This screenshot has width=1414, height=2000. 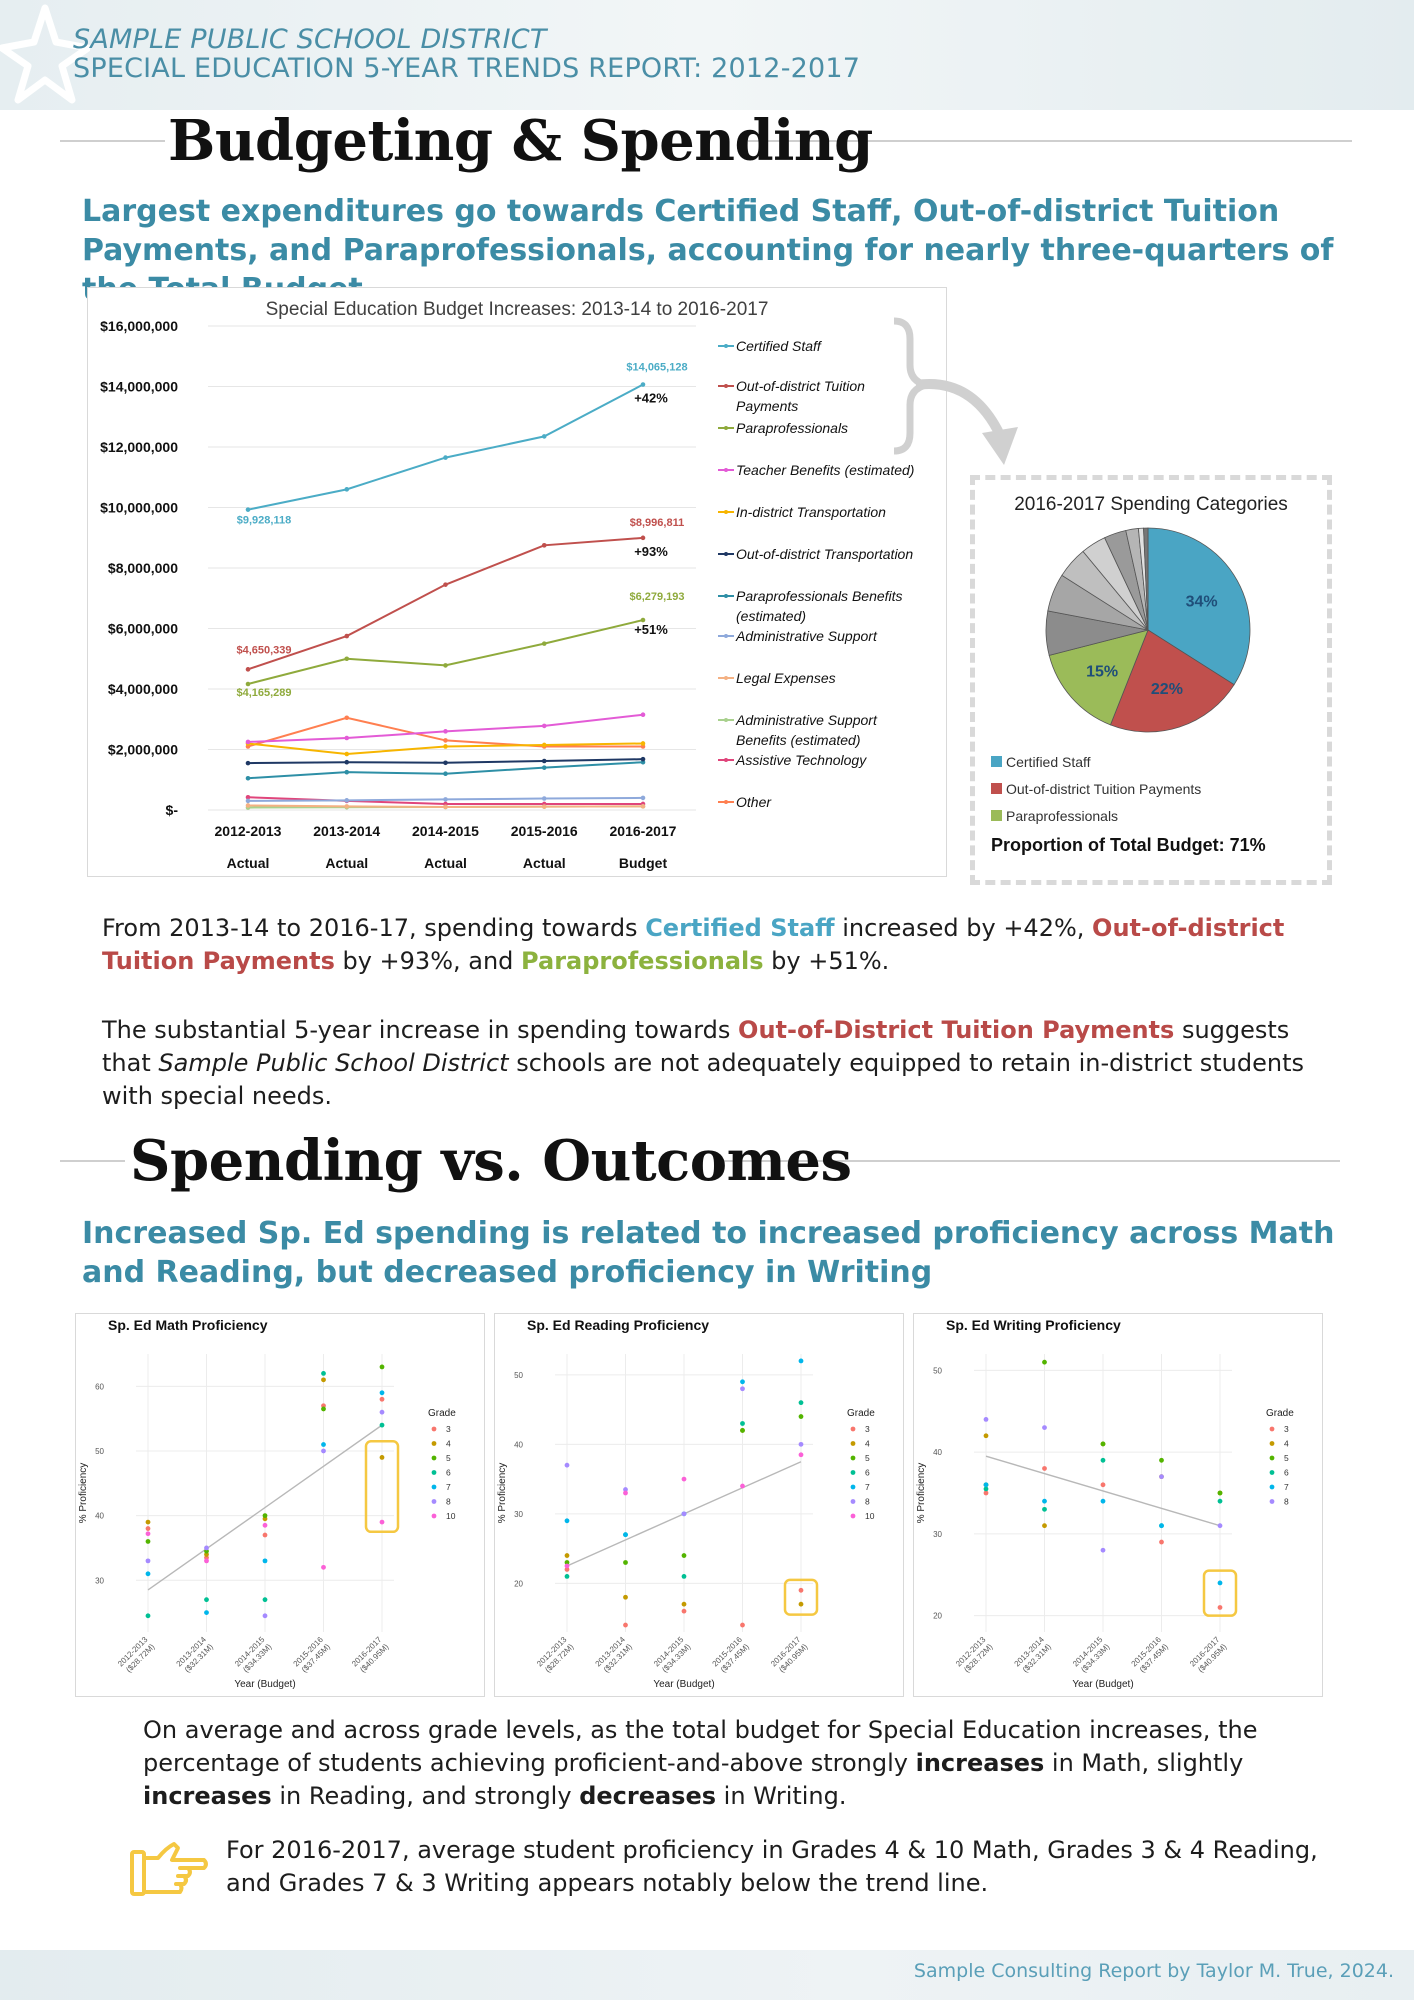 What do you see at coordinates (518, 1514) in the screenshot?
I see `y-tick-label: 30` at bounding box center [518, 1514].